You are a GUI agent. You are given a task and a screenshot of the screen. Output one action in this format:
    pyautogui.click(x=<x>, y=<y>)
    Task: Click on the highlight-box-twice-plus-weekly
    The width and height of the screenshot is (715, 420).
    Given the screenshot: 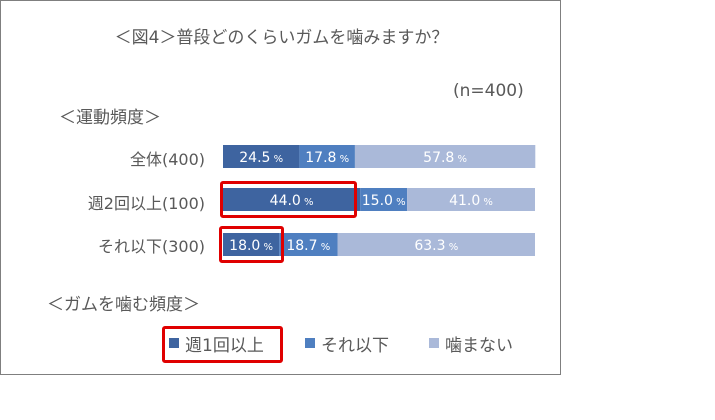 What is the action you would take?
    pyautogui.click(x=288, y=199)
    